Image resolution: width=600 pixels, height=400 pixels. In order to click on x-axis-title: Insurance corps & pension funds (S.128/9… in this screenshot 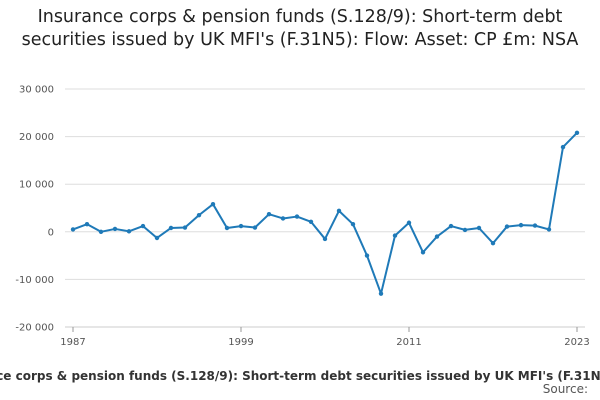, I will do `click(300, 376)`.